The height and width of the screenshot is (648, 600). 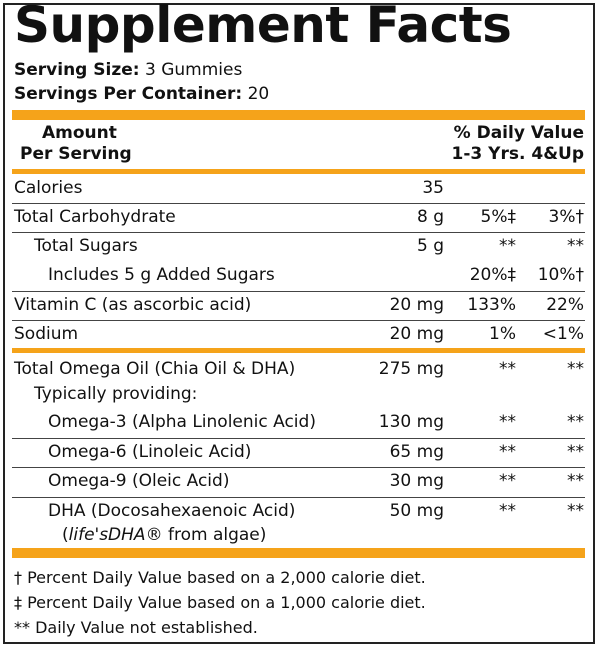 What do you see at coordinates (139, 481) in the screenshot?
I see `nutrient-name: Omega-9 (Oleic Acid)` at bounding box center [139, 481].